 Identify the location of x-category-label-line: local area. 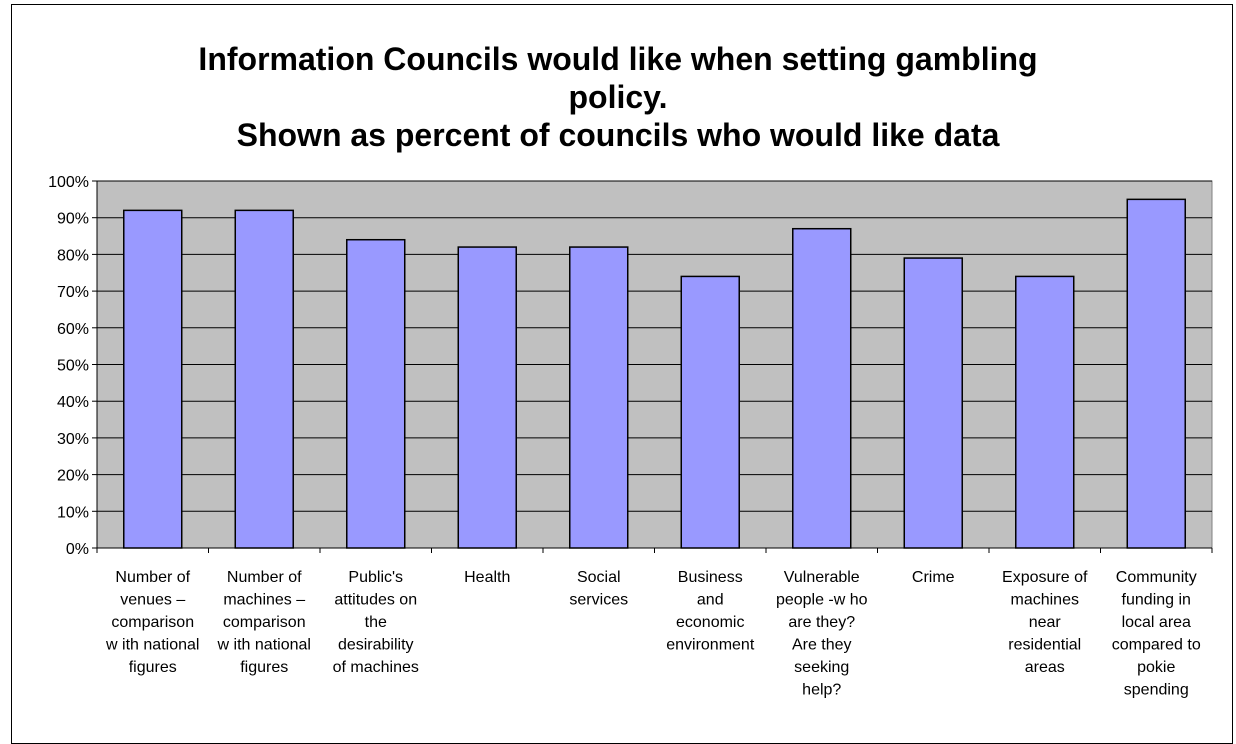
(1156, 622).